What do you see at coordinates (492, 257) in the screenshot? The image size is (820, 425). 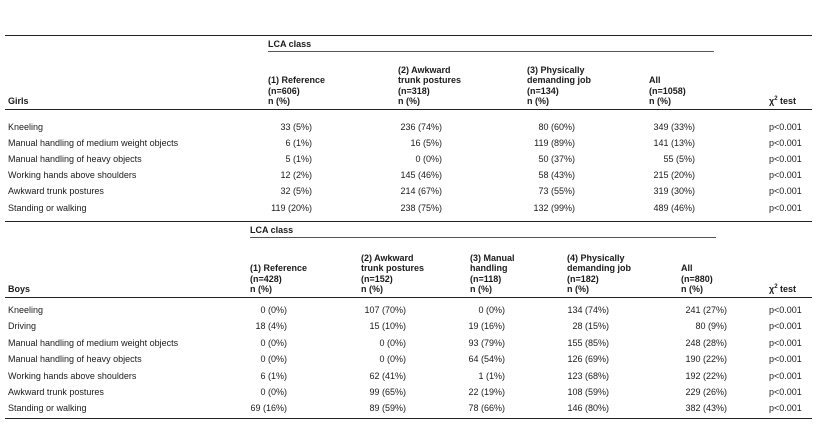 I see `boys-col-header-3: (3) Manual` at bounding box center [492, 257].